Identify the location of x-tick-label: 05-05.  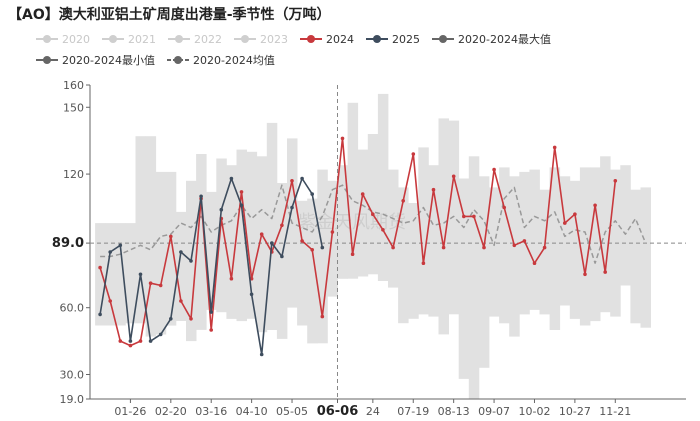
(292, 411).